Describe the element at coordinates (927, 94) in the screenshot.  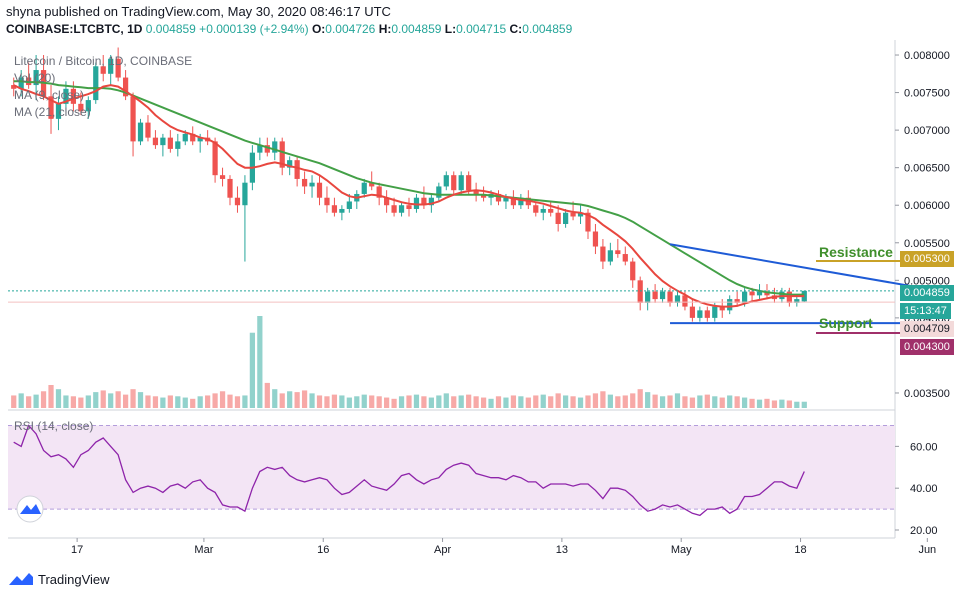
I see `y-tick-label: 0.007500` at that location.